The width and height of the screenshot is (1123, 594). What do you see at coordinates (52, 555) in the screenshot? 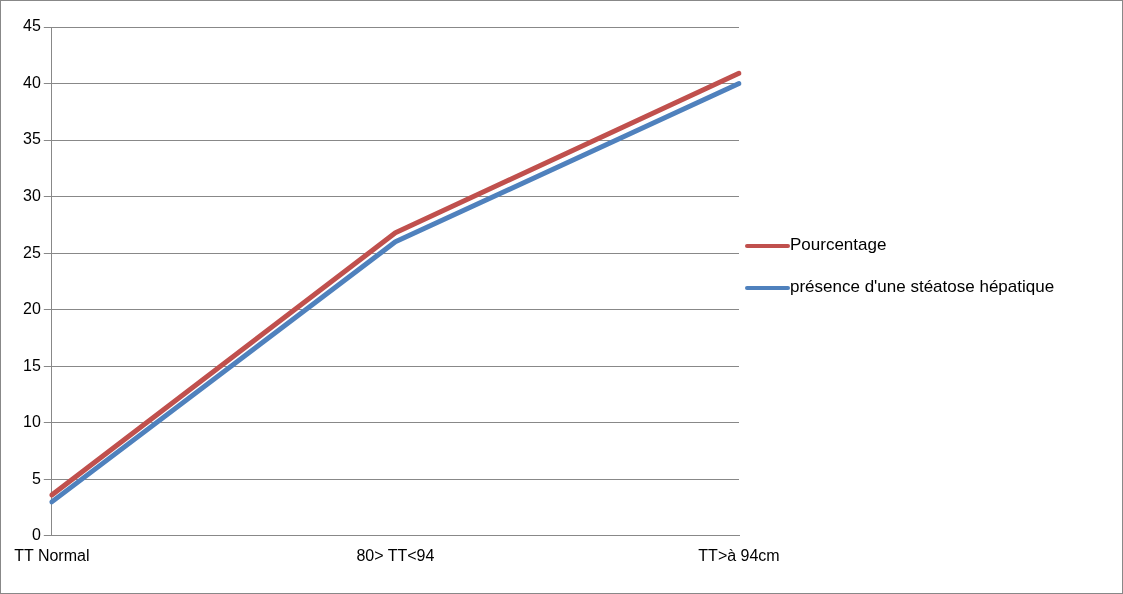
I see `x-tick-label: TT Normal` at bounding box center [52, 555].